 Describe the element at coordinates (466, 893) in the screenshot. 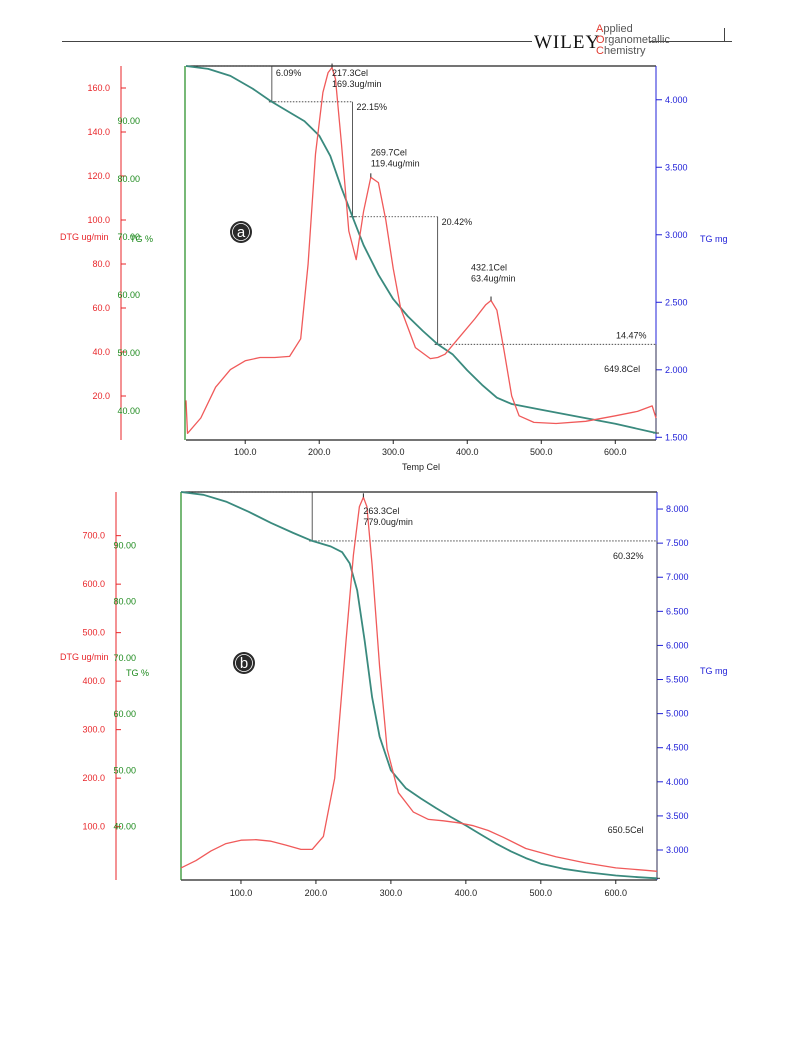

I see `x-tick-label: 400.0` at that location.